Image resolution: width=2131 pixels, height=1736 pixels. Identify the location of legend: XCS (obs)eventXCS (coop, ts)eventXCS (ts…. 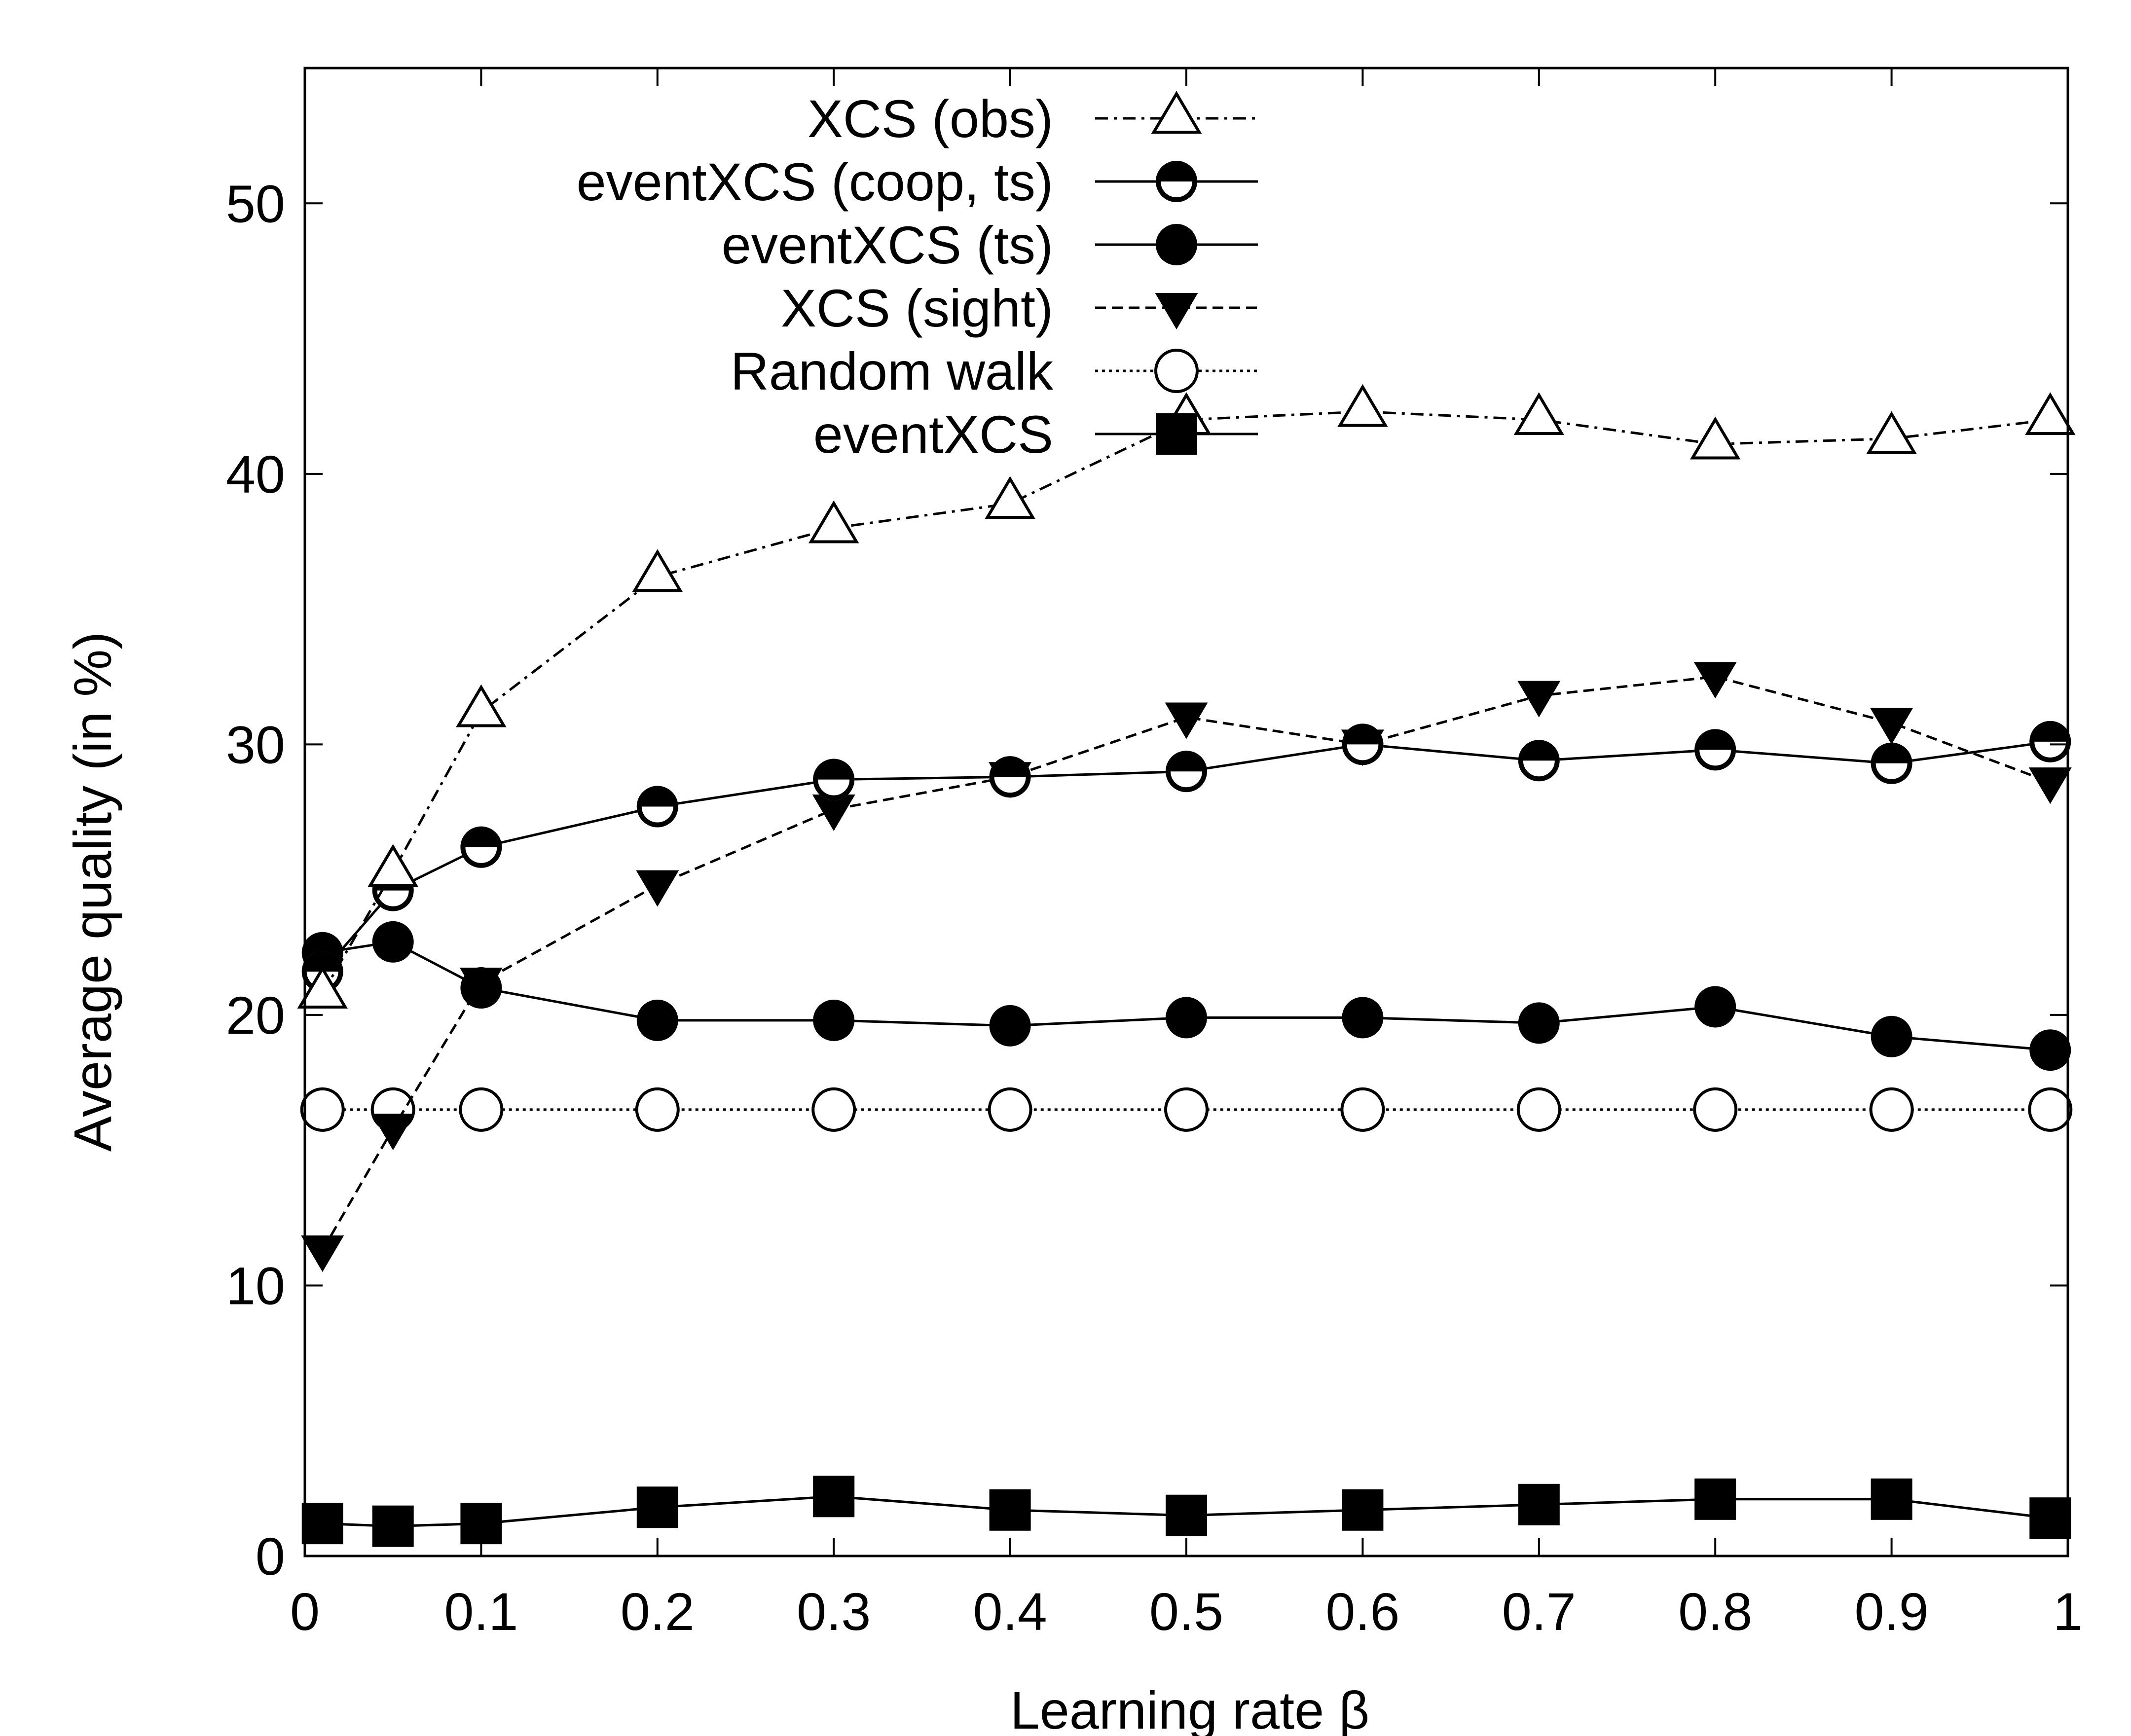
(917, 276).